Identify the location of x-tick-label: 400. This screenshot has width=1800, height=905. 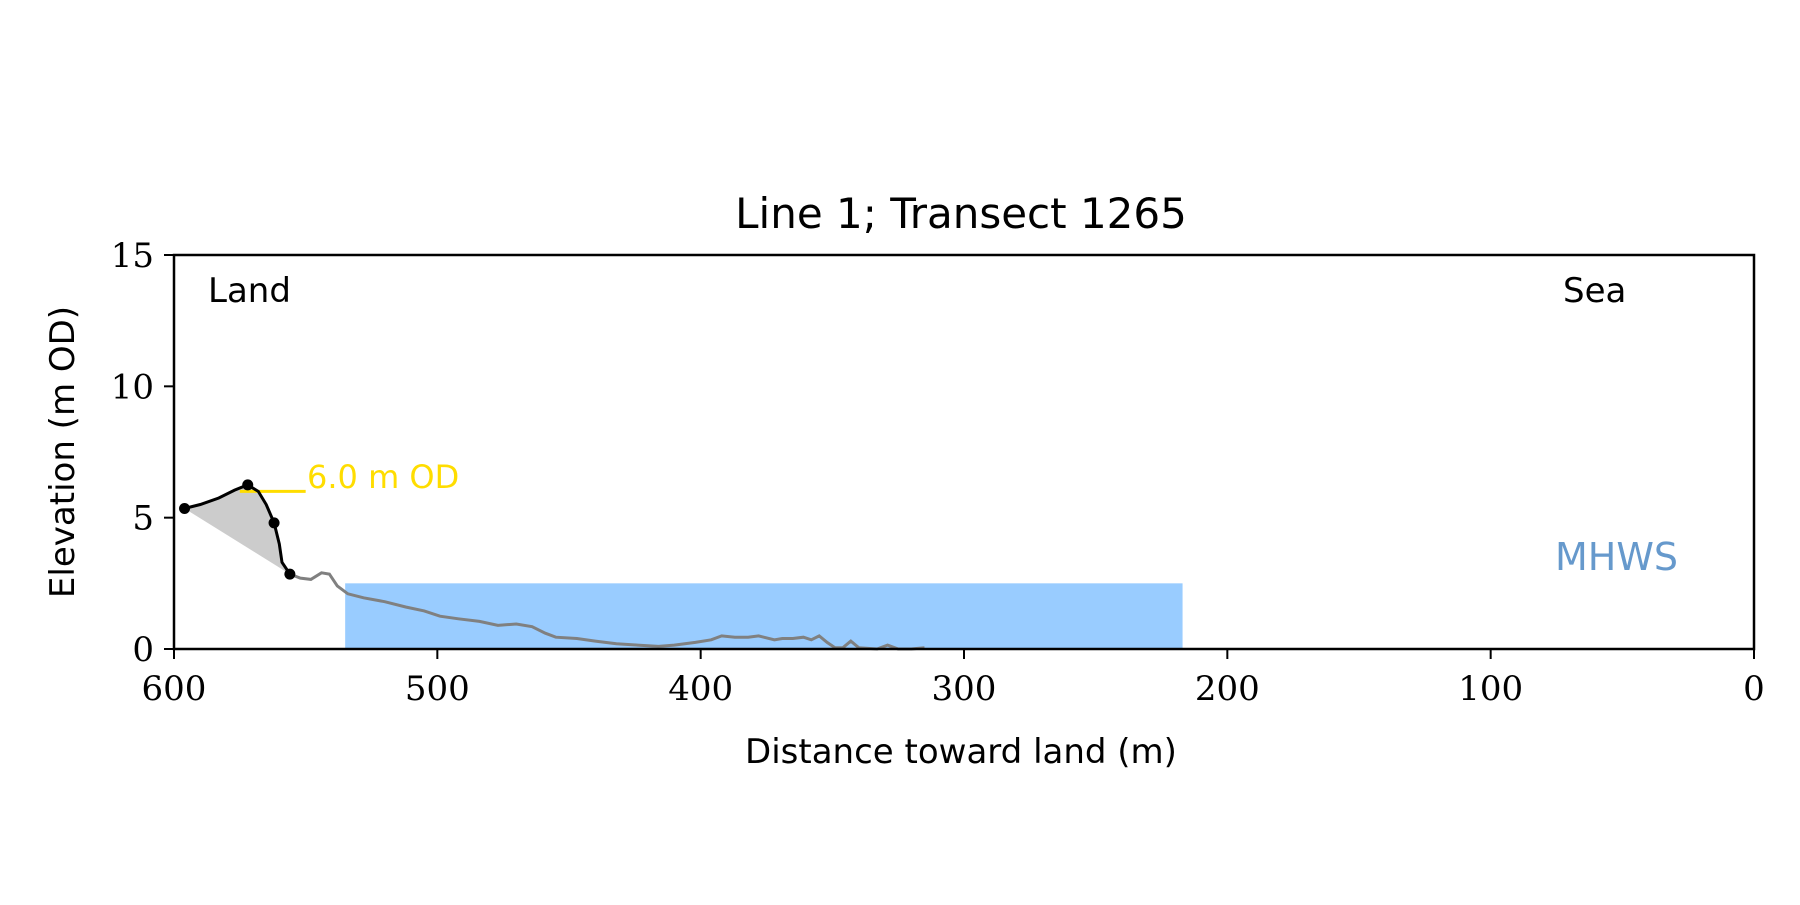
(700, 689).